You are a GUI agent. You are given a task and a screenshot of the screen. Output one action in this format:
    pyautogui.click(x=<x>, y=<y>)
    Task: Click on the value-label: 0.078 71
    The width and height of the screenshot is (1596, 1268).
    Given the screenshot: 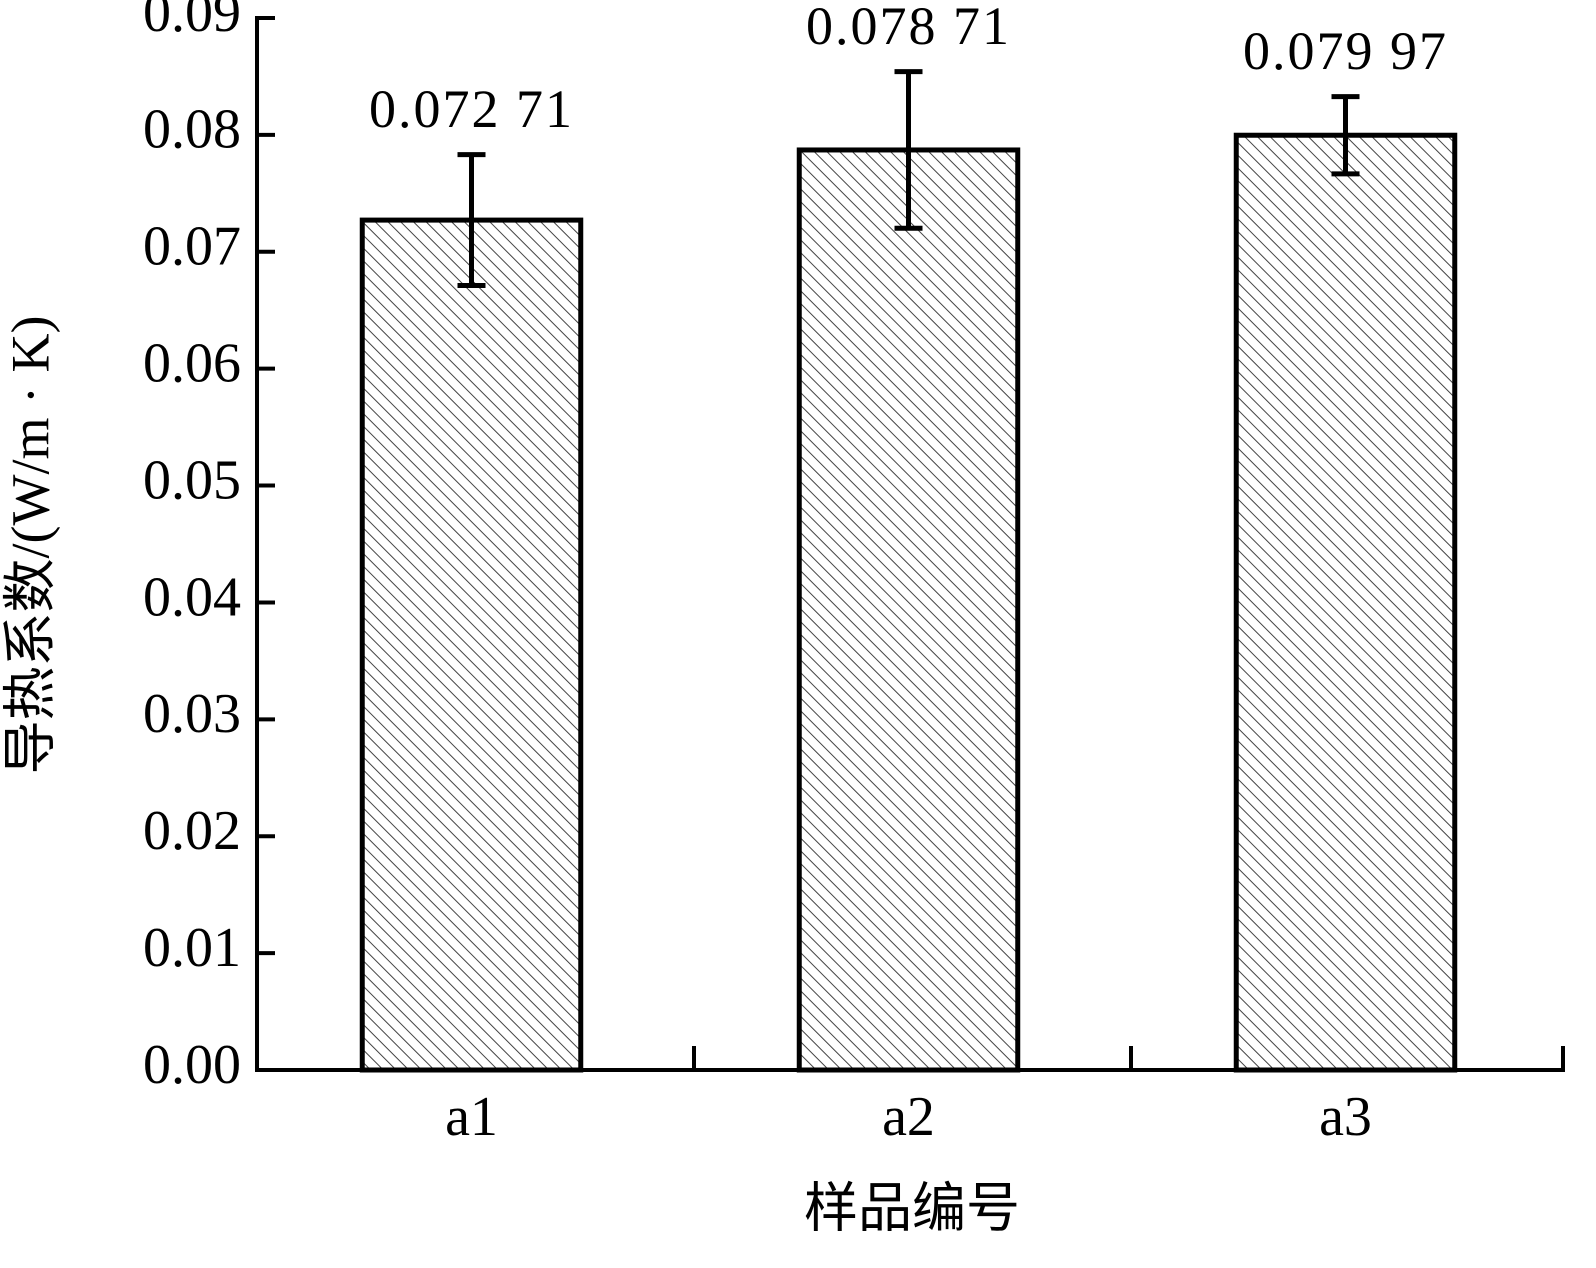 What is the action you would take?
    pyautogui.click(x=908, y=28)
    